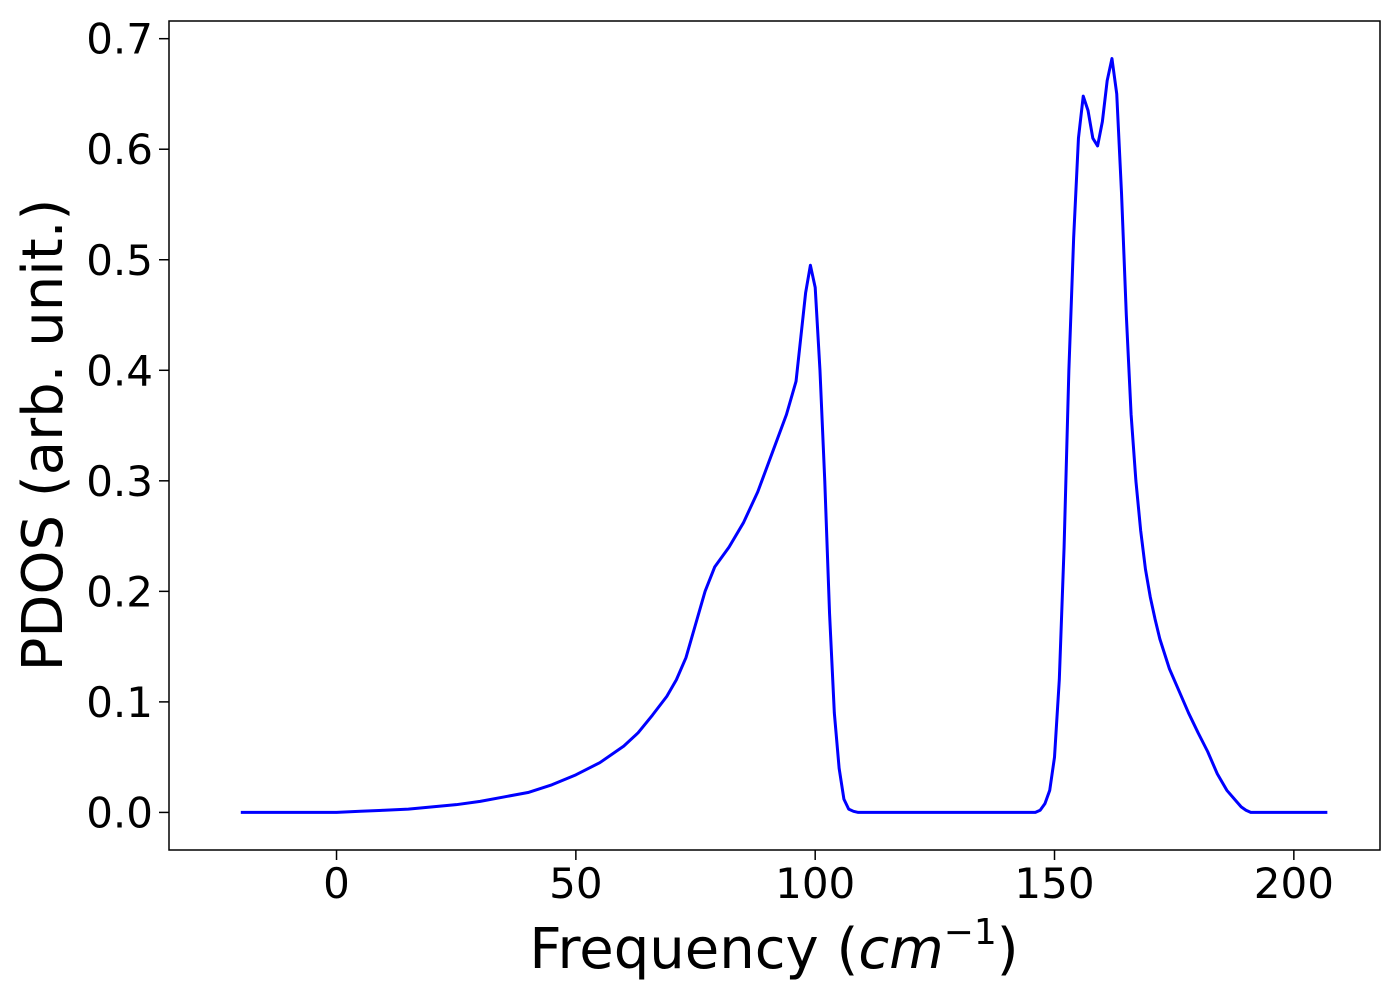  What do you see at coordinates (815, 883) in the screenshot?
I see `x-tick-label: 100` at bounding box center [815, 883].